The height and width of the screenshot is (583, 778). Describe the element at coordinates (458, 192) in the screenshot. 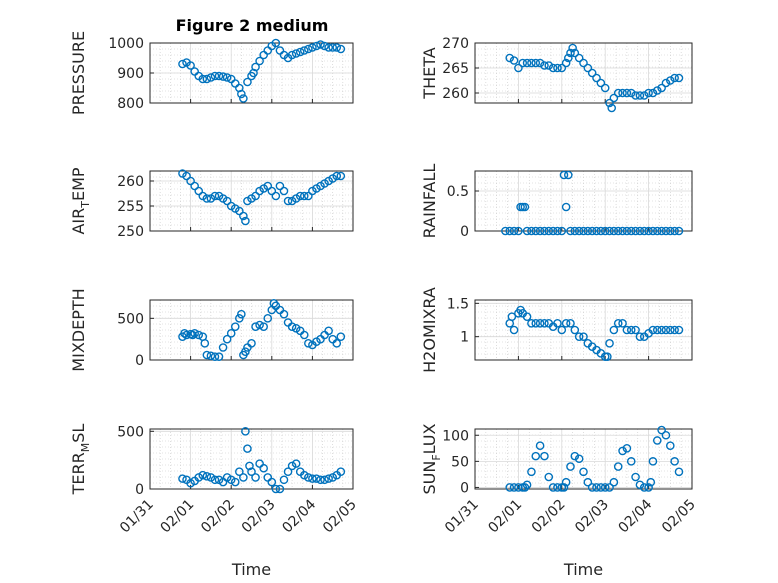

I see `y-tick-label: 0.5` at that location.